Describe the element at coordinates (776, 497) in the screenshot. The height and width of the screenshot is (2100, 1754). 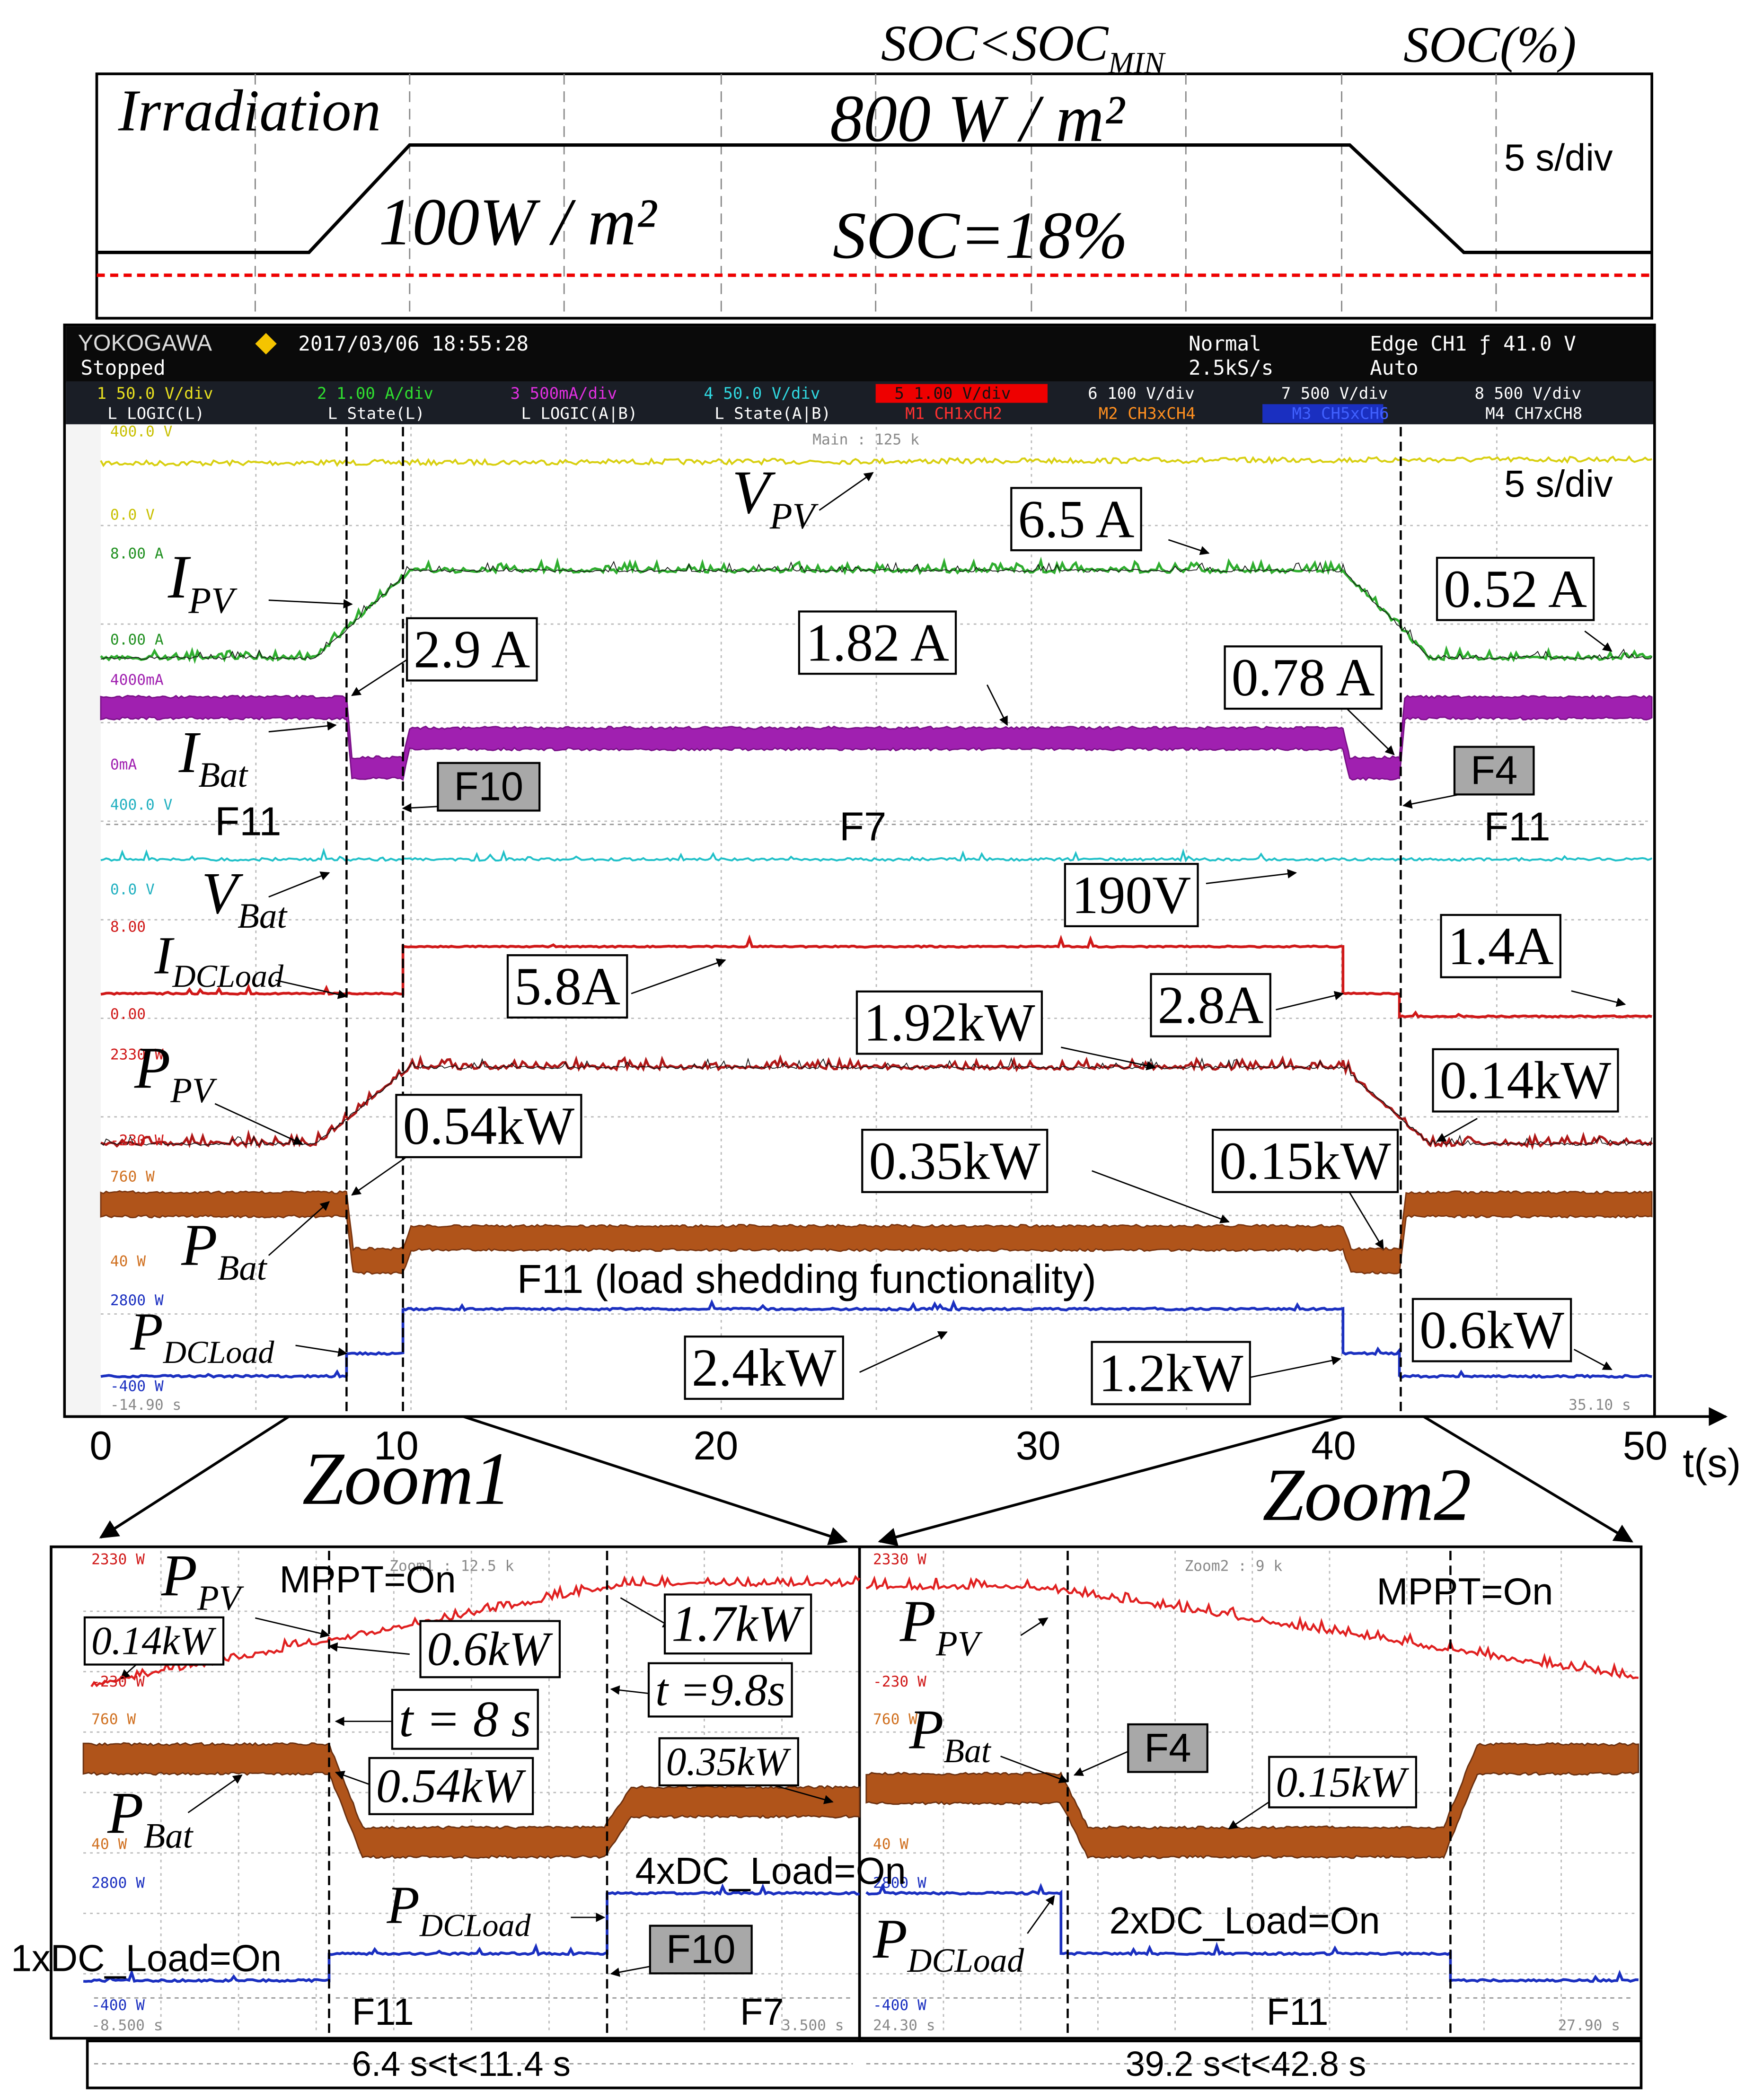
I see `signal-label: VPV` at that location.